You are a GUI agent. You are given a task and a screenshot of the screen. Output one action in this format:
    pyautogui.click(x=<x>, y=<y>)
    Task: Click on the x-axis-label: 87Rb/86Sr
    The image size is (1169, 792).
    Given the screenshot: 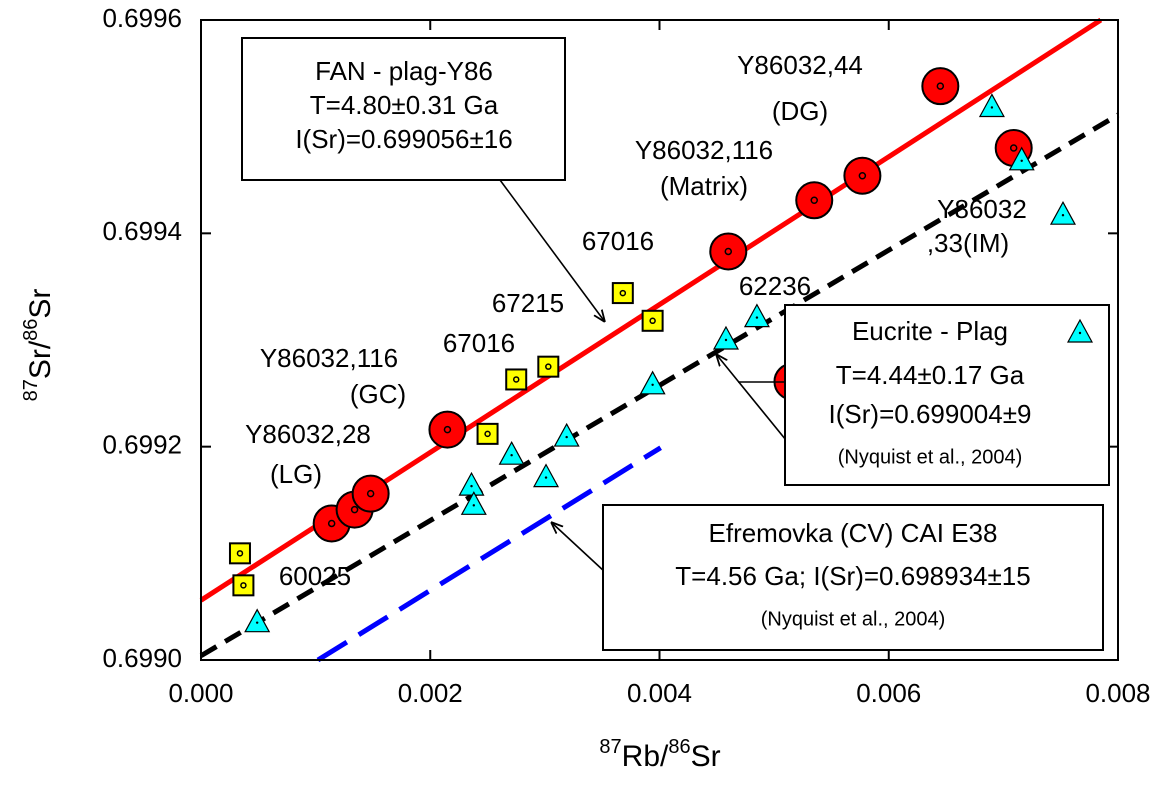 What is the action you would take?
    pyautogui.click(x=659, y=754)
    